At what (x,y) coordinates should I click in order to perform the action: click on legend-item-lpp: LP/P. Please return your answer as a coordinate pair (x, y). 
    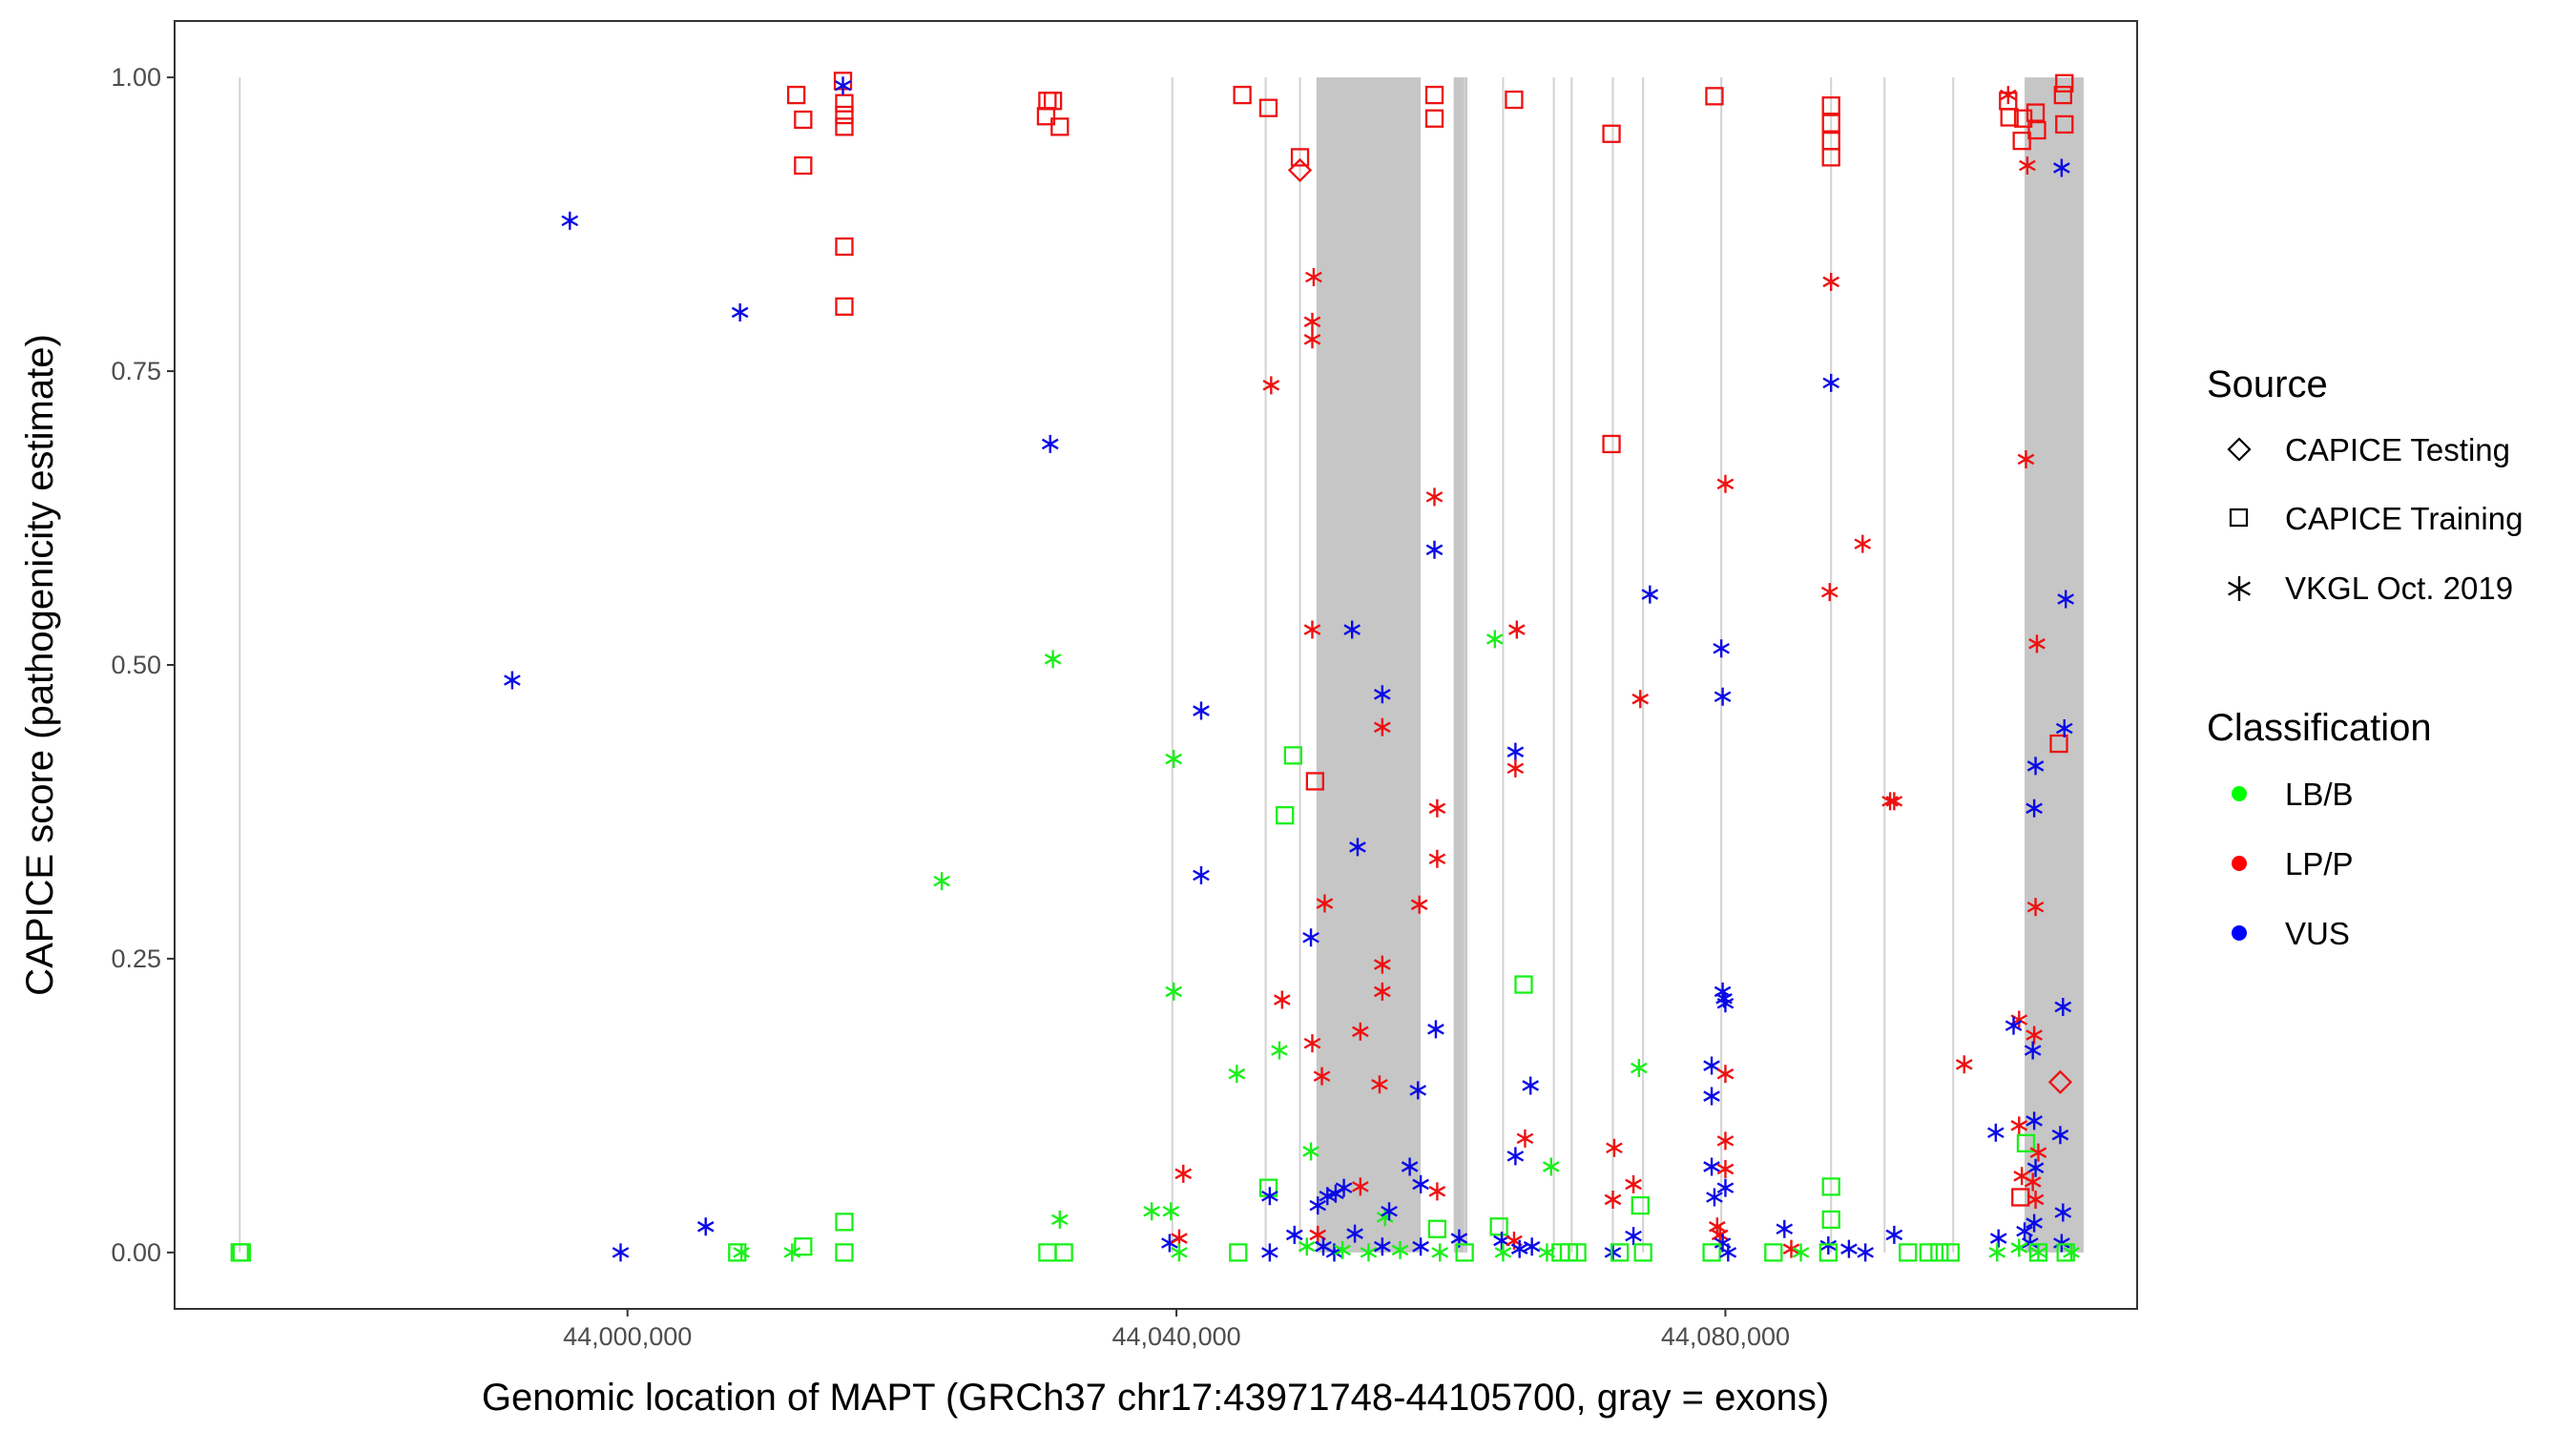
    Looking at the image, I should click on (2293, 863).